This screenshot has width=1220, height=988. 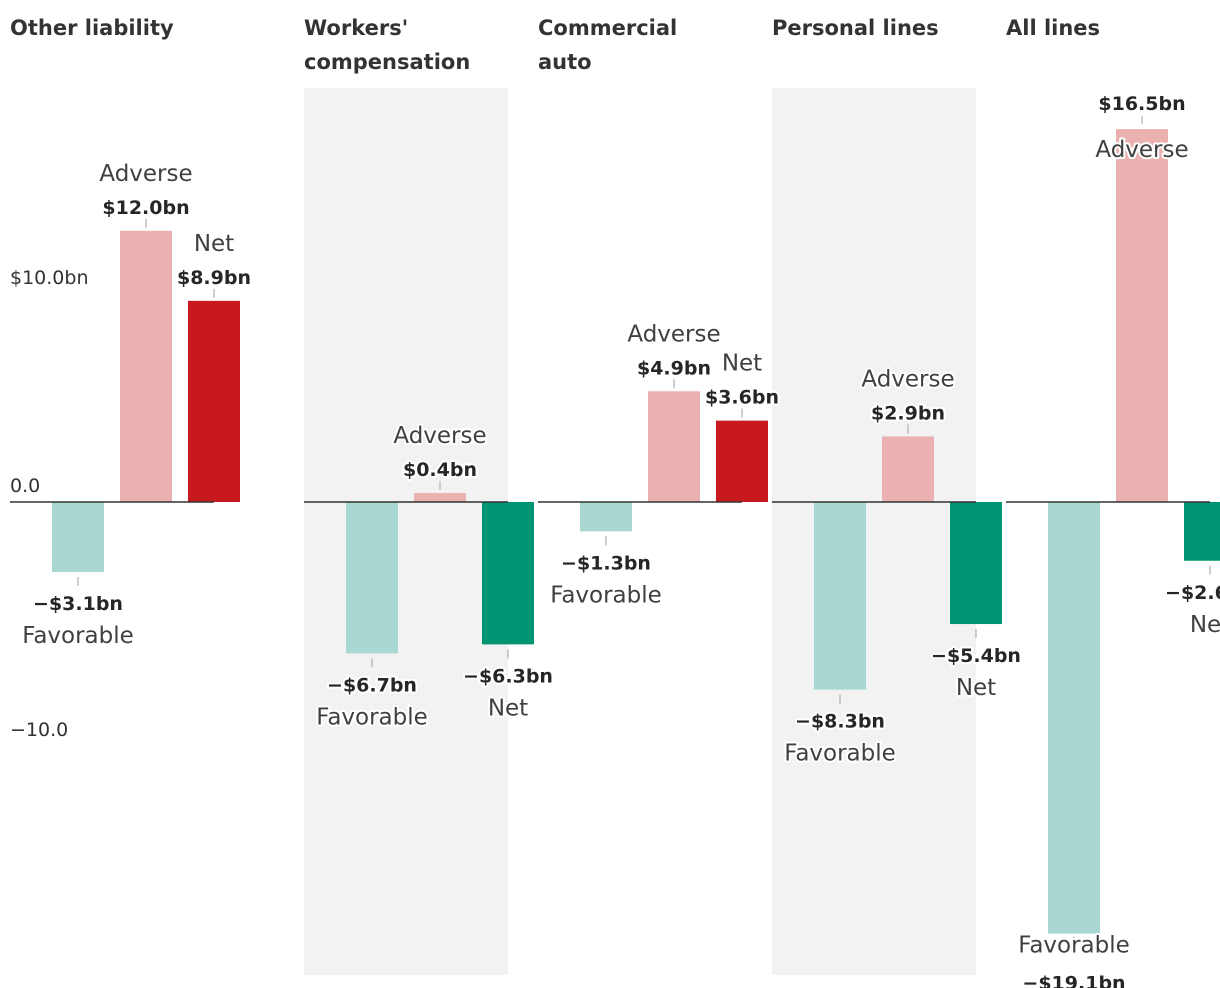 What do you see at coordinates (1192, 593) in the screenshot?
I see `value-label-net: −$2.6bn` at bounding box center [1192, 593].